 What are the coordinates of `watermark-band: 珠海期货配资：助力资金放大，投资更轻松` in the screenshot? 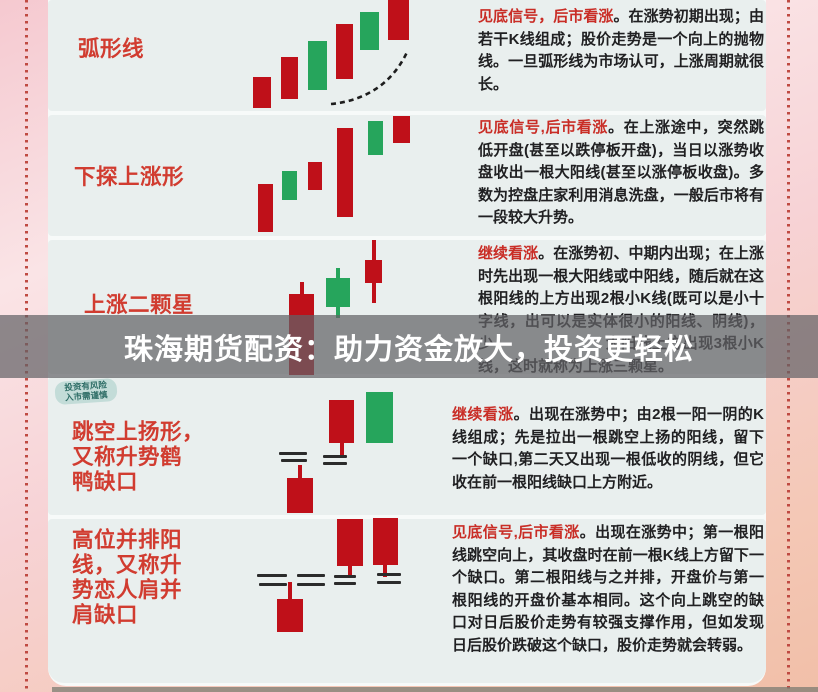 It's located at (409, 346).